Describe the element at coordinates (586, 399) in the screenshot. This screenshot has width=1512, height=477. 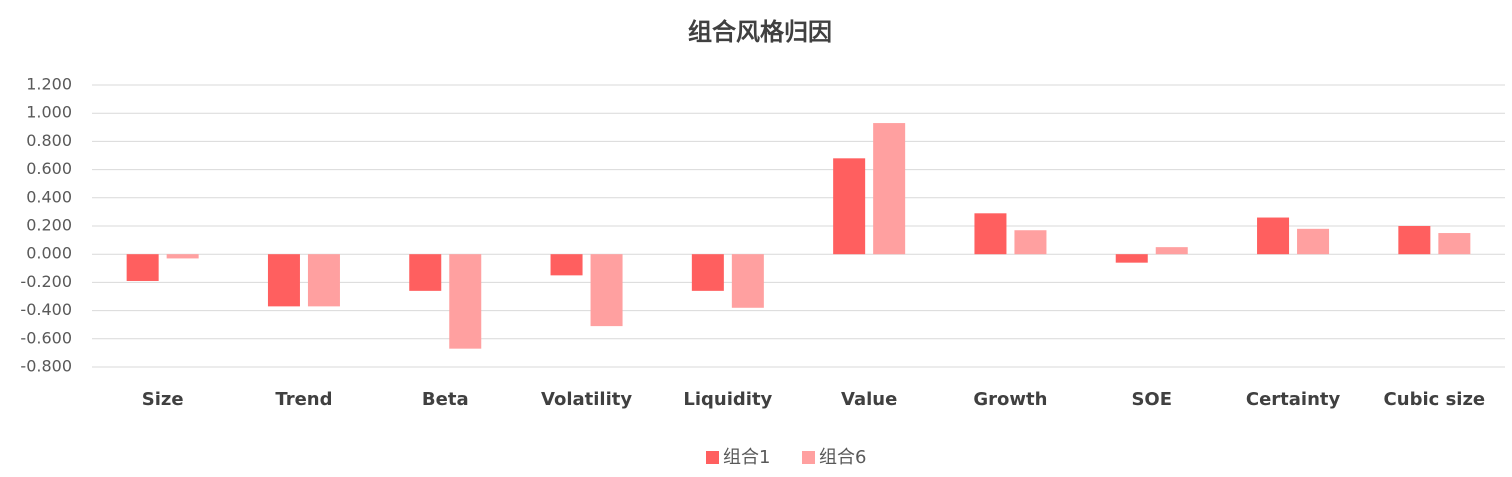
I see `x-tick-label: Volatility` at that location.